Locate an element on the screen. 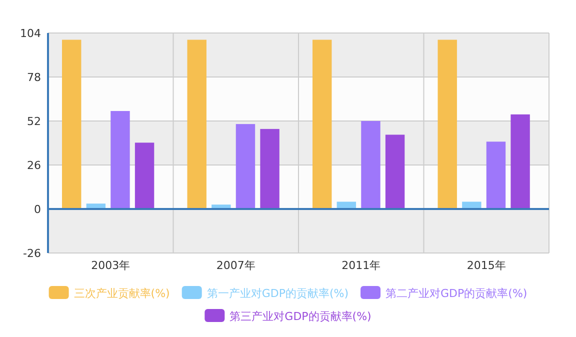 The height and width of the screenshot is (337, 576). legend-label: 第三产业对GDP的贡献率(%) is located at coordinates (301, 316).